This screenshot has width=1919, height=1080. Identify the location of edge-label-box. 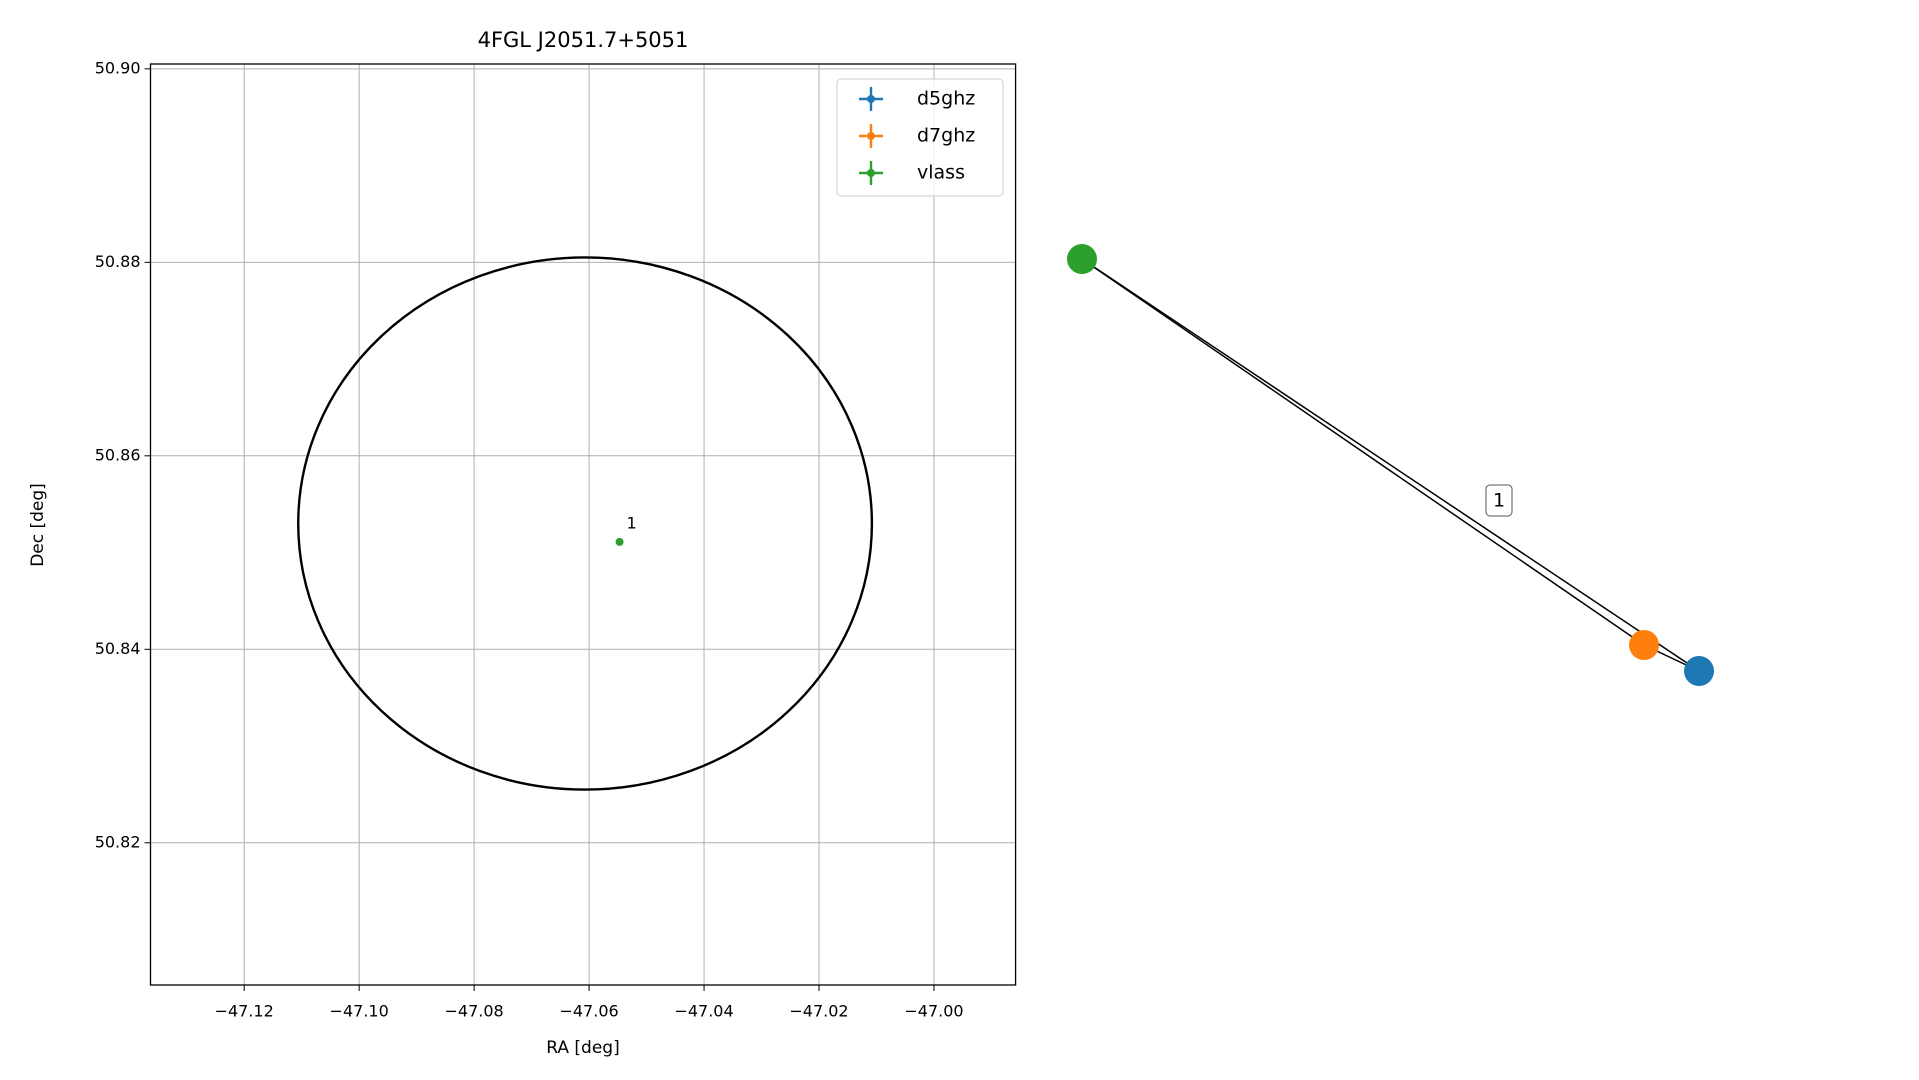
(1499, 500).